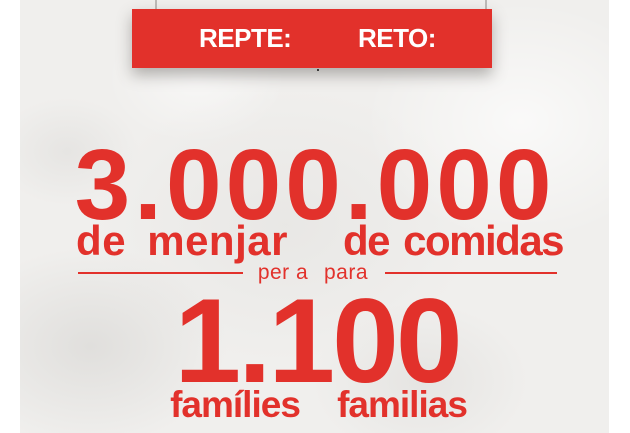 This screenshot has height=433, width=630. What do you see at coordinates (160, 273) in the screenshot?
I see `divider-line-left` at bounding box center [160, 273].